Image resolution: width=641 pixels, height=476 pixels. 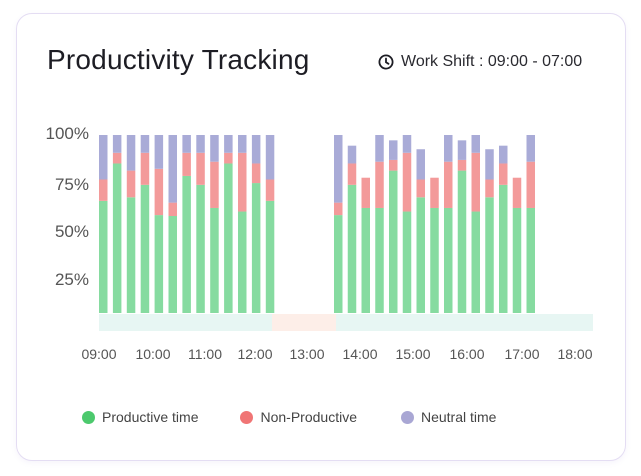 I want to click on x-tick-label: 12:00, so click(x=254, y=354).